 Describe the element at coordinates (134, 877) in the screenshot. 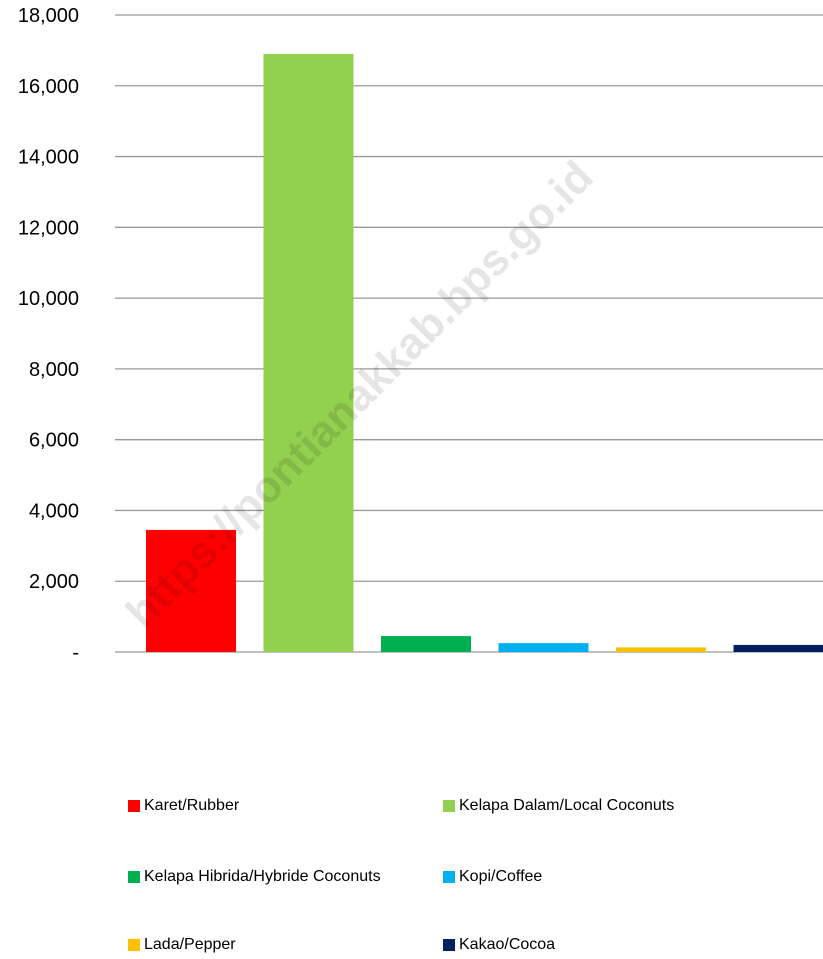

I see `legend-swatch-hybride-coconuts` at that location.